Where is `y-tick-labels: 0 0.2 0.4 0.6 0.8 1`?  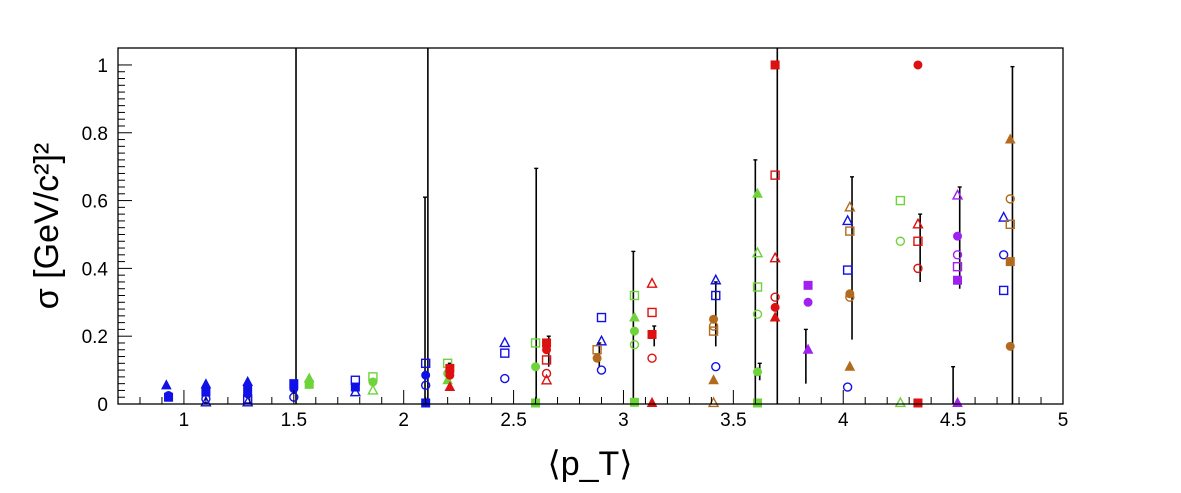
y-tick-labels: 0 0.2 0.4 0.6 0.8 1 is located at coordinates (95, 236).